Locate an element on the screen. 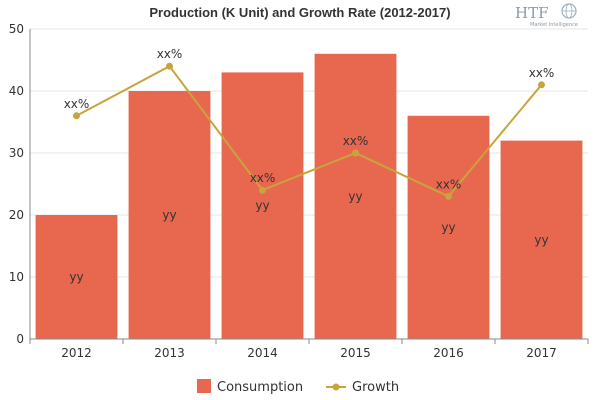 The width and height of the screenshot is (600, 400). logo-text: HTF is located at coordinates (532, 13).